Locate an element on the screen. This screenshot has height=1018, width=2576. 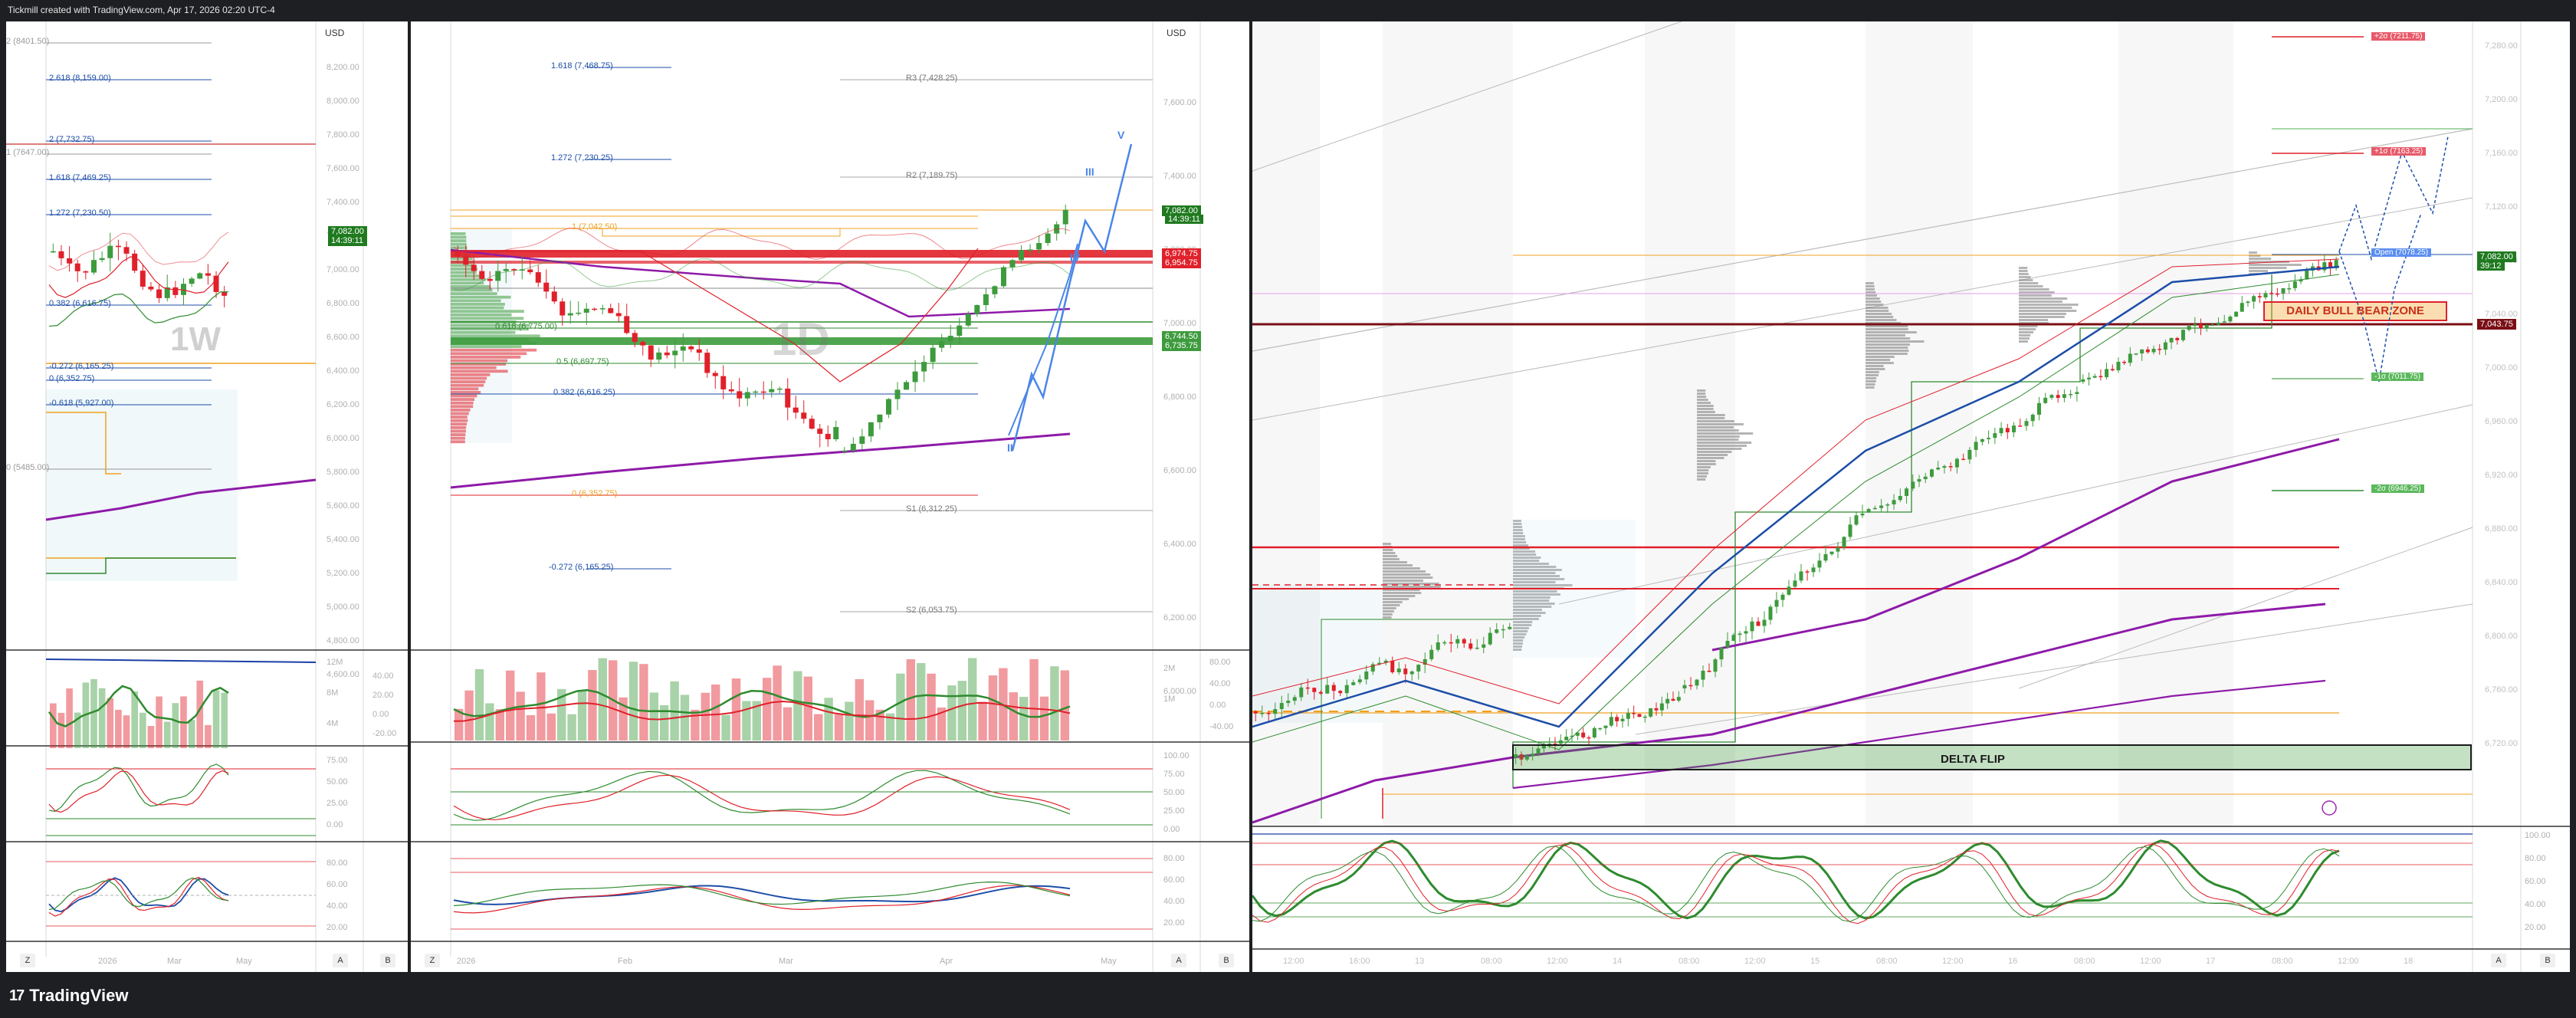
tradingview-logo: 17 TradingView is located at coordinates (68, 996).